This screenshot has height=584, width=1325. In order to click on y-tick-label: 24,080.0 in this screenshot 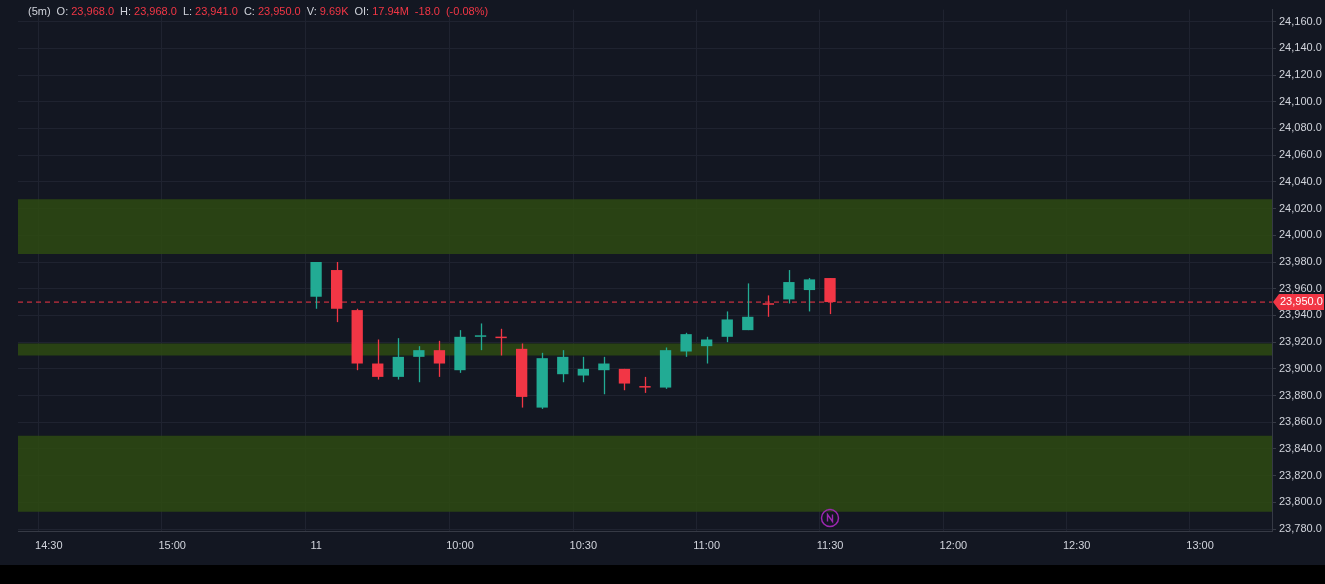, I will do `click(1300, 127)`.